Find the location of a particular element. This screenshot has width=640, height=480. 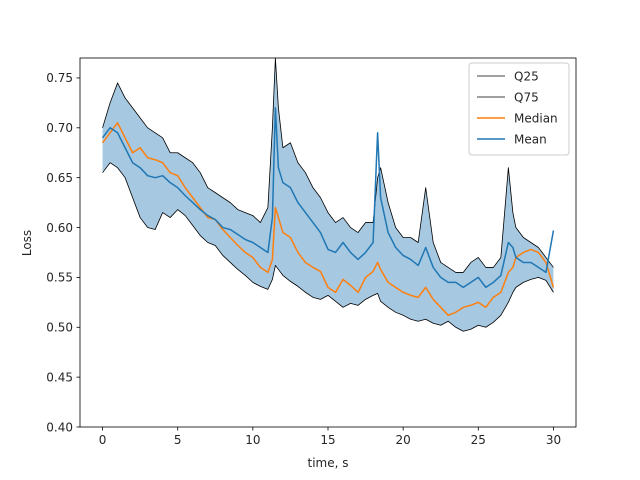

legend-box is located at coordinates (519, 109).